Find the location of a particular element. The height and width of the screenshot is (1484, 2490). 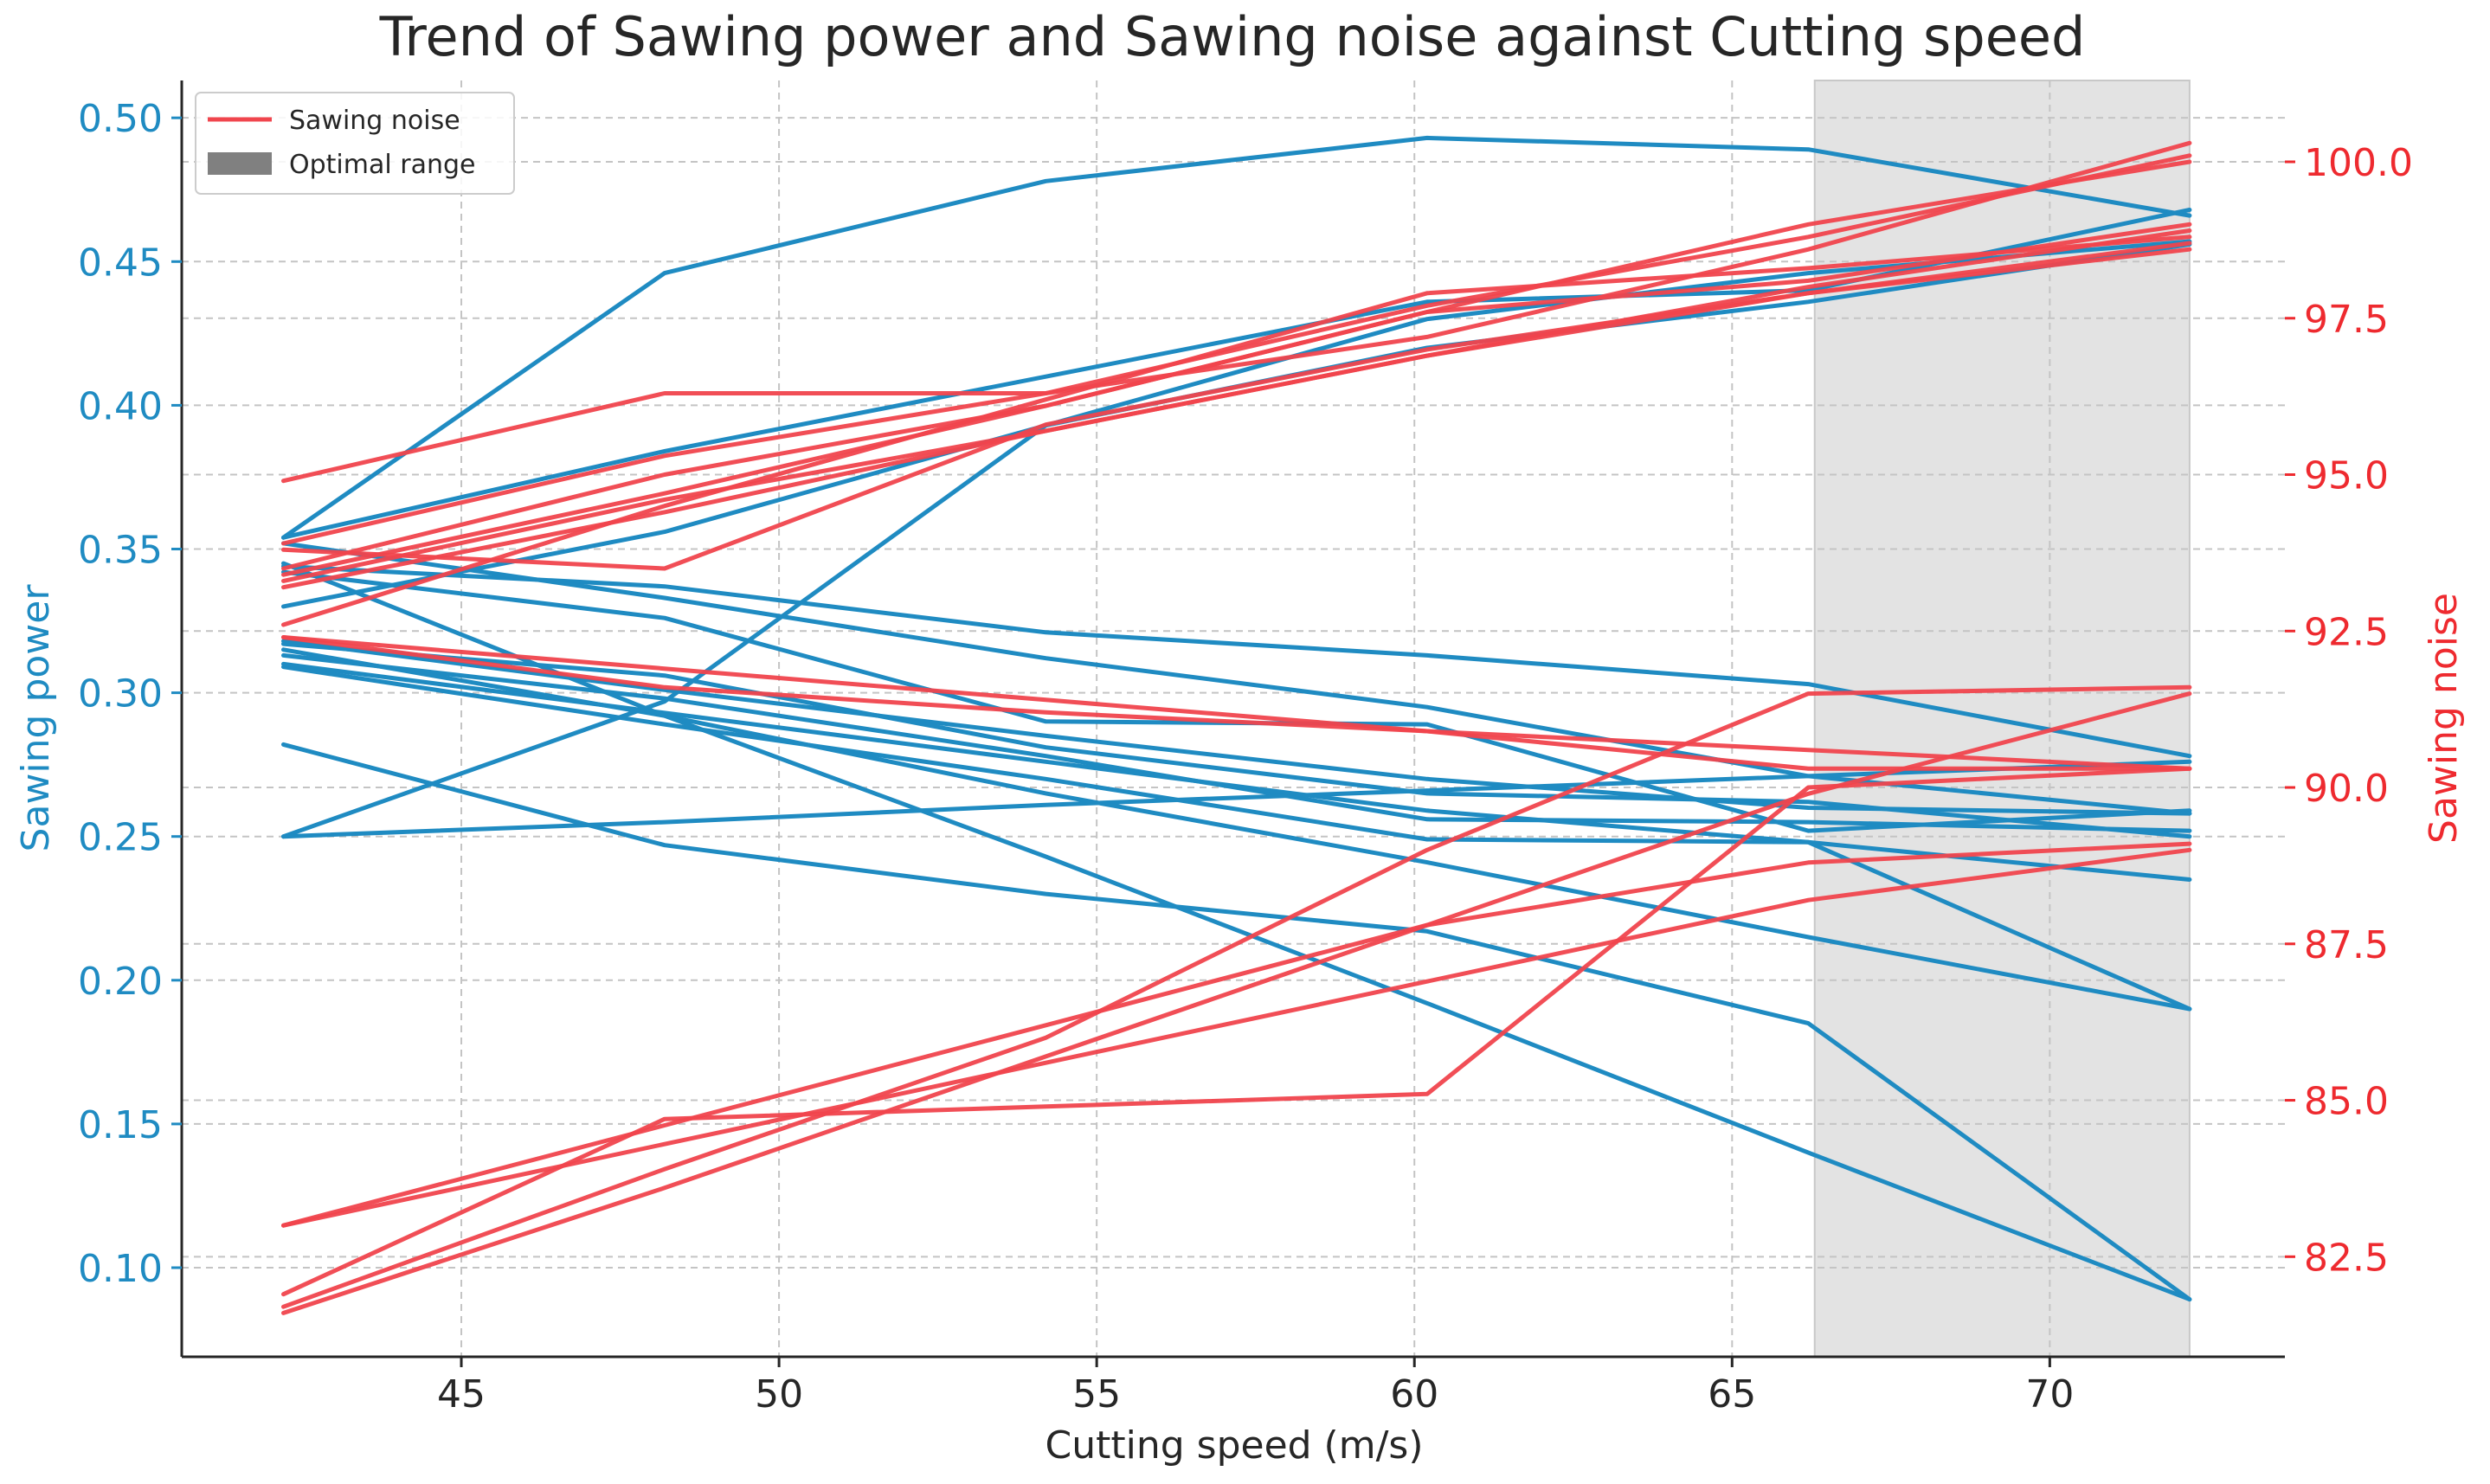

y-tick-label-left-8: 0.50 is located at coordinates (121, 119).